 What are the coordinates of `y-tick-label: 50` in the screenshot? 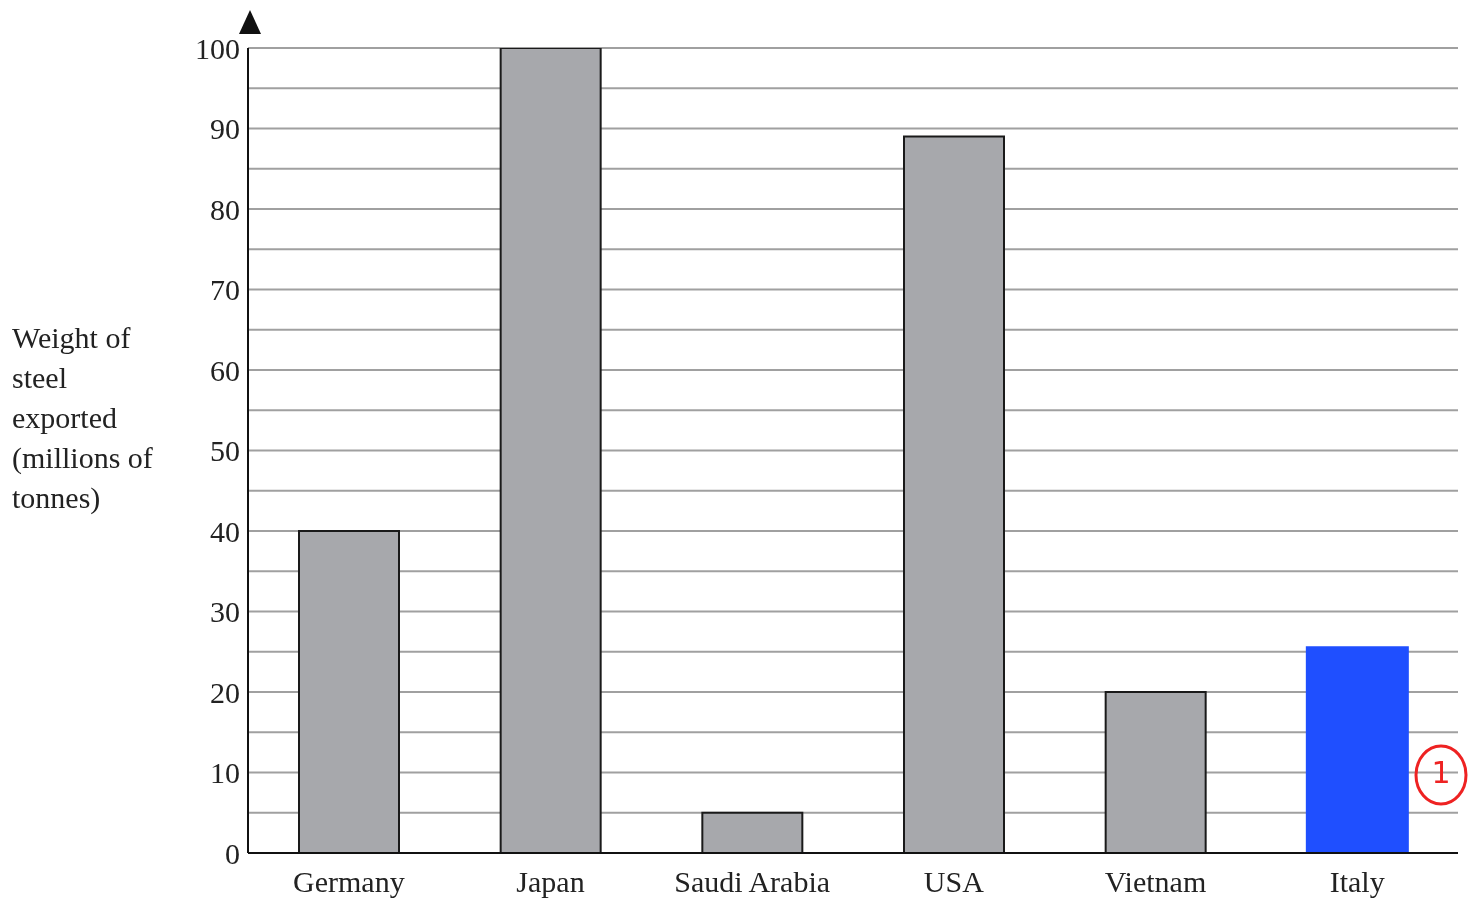 It's located at (225, 451).